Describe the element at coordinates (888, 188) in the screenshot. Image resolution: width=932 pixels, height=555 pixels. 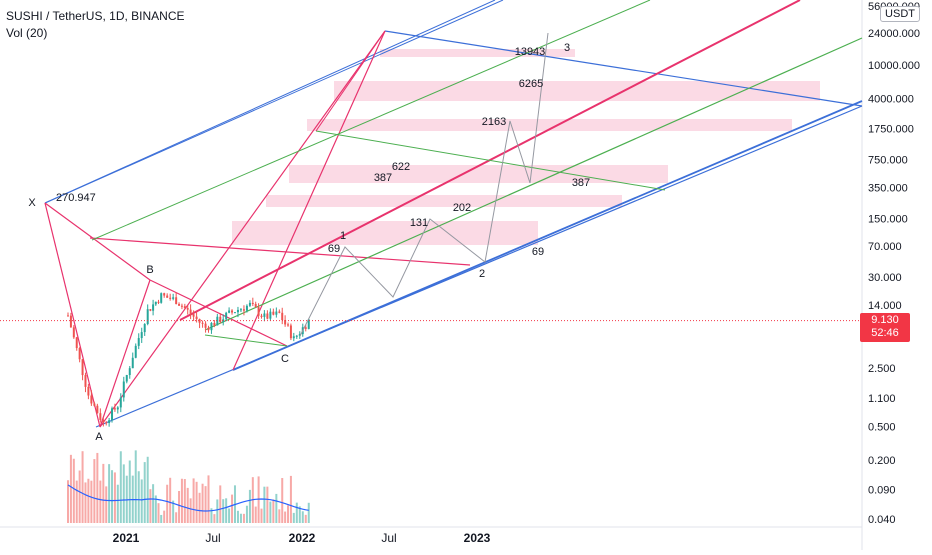
I see `price-tick-label: 350.000` at that location.